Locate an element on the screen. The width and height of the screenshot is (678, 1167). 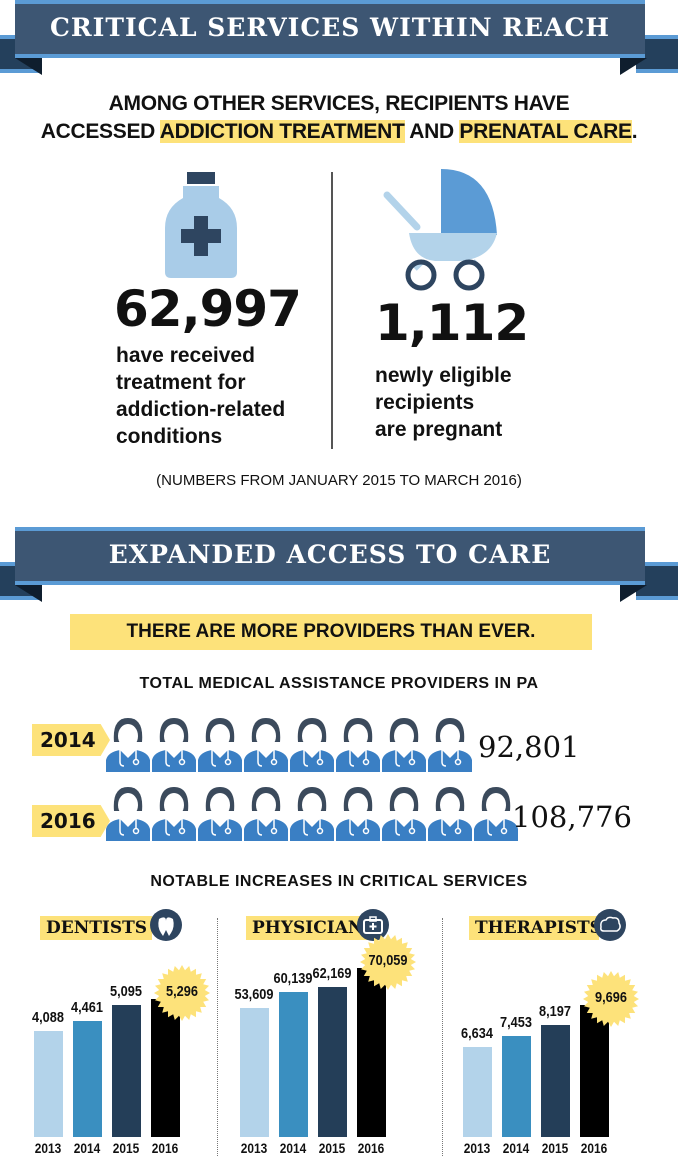
medicine-bottle-icon is located at coordinates (201, 225).